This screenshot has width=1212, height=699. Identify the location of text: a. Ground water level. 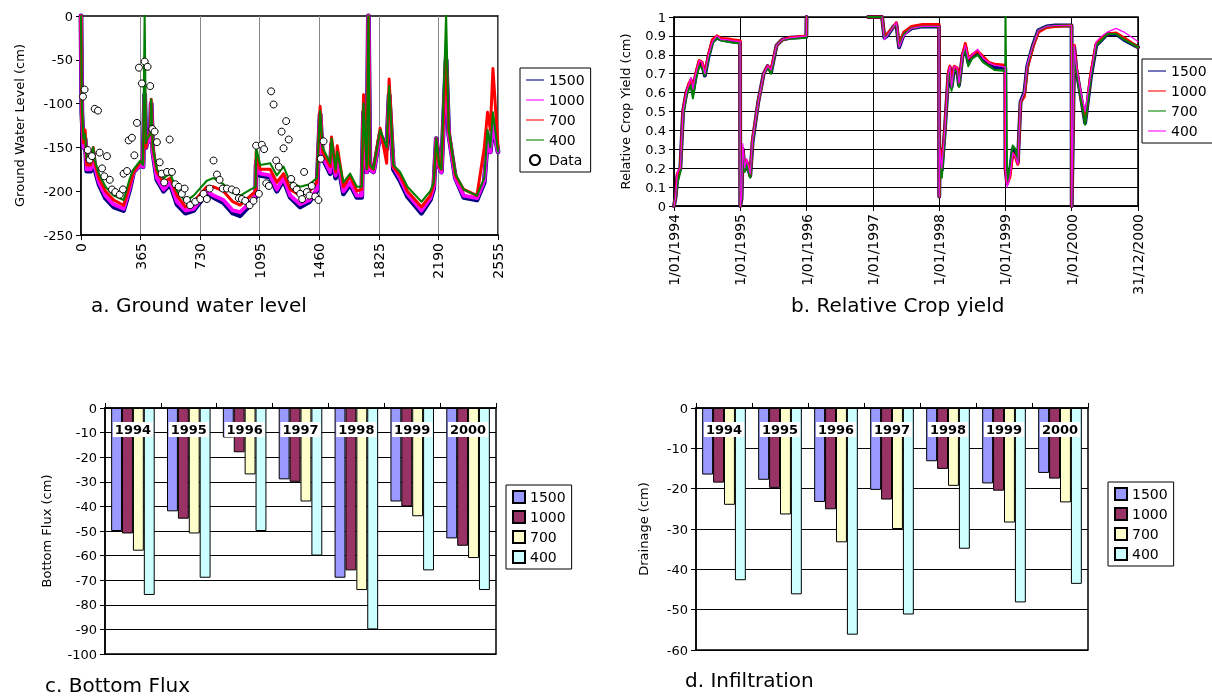
(199, 305).